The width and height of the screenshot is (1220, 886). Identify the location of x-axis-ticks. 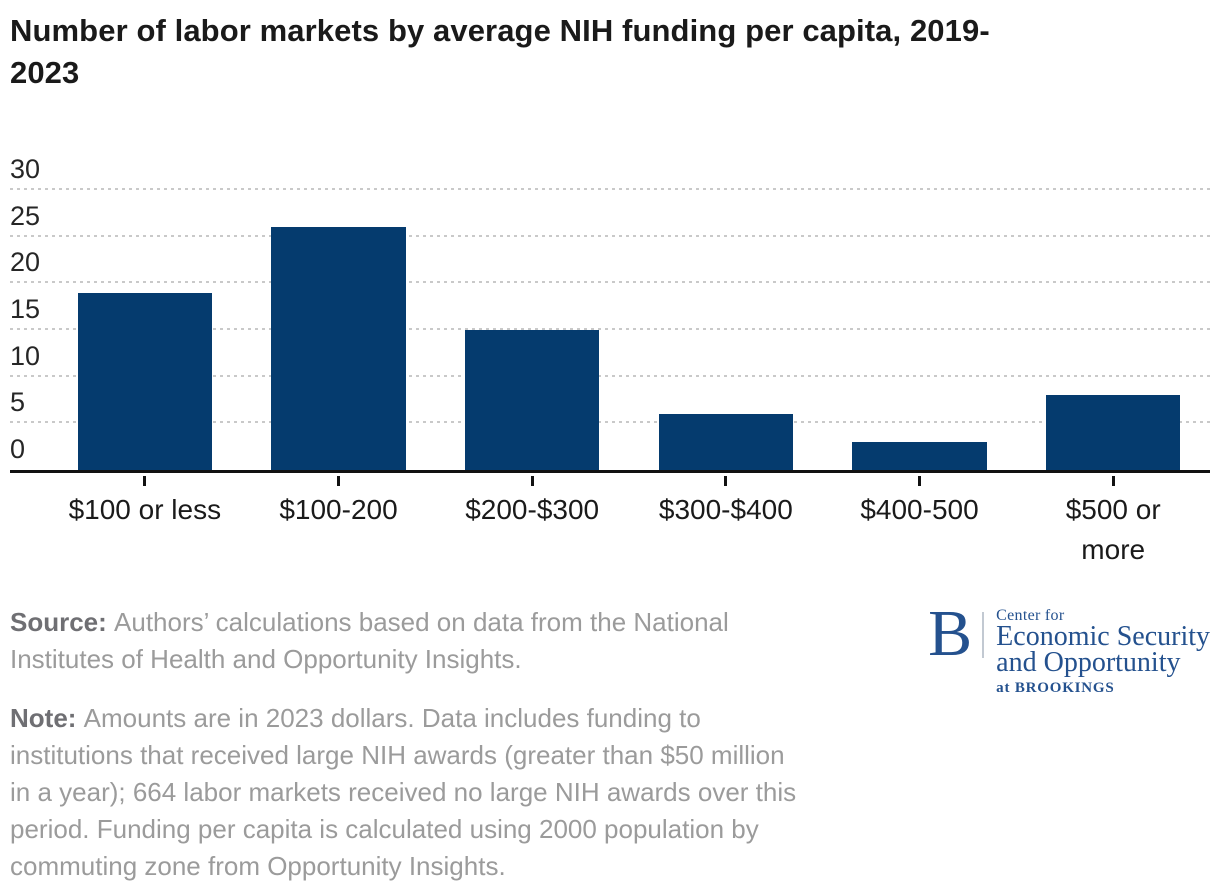
(629, 479).